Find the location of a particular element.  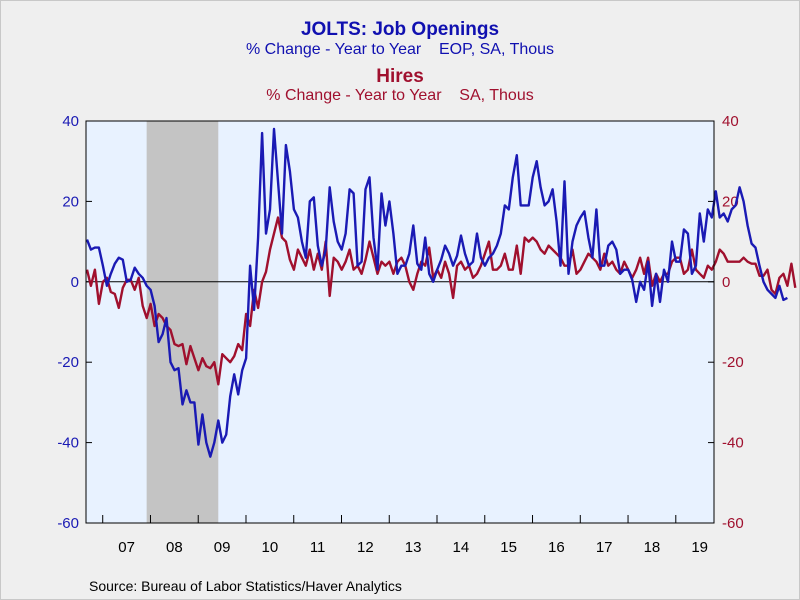

x-tick-label: 08 is located at coordinates (174, 547).